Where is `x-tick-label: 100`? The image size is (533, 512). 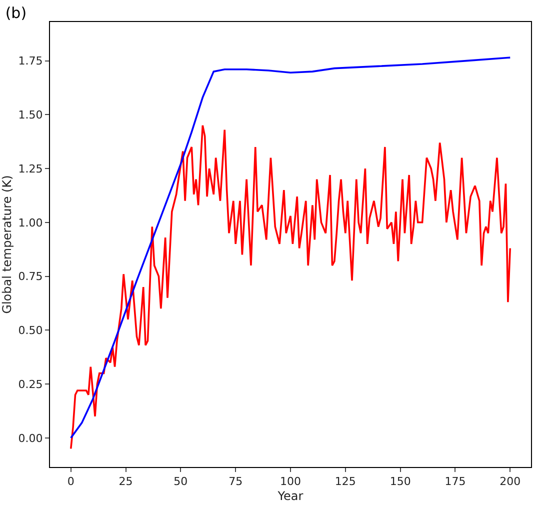 x-tick-label: 100 is located at coordinates (290, 481).